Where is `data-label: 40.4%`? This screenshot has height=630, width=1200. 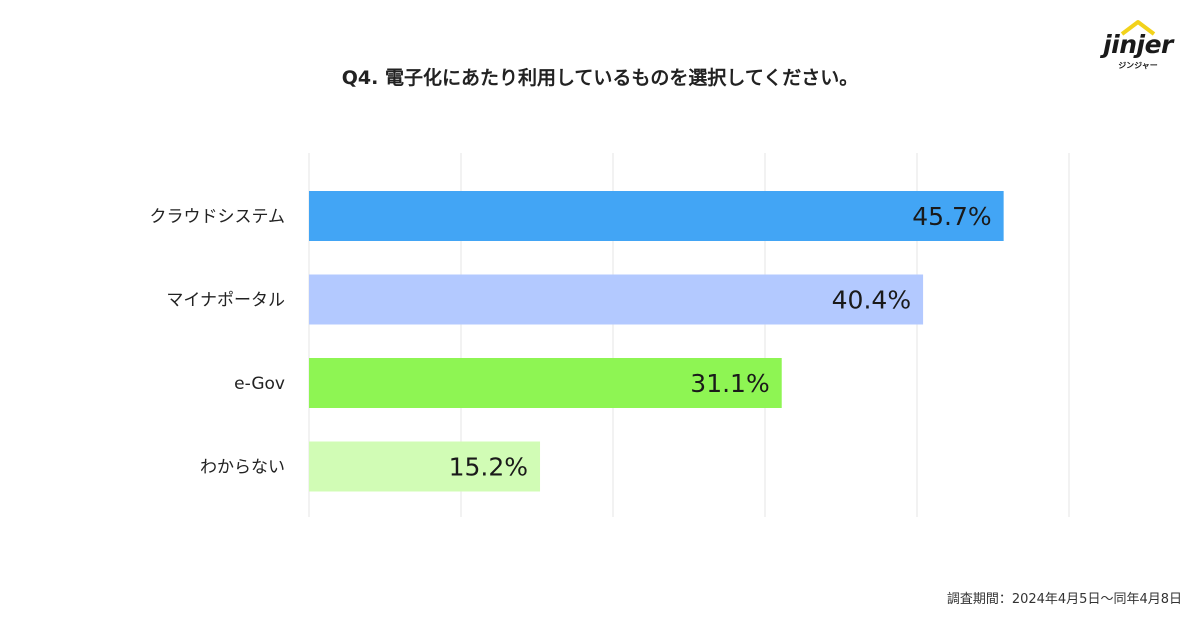
data-label: 40.4% is located at coordinates (871, 300).